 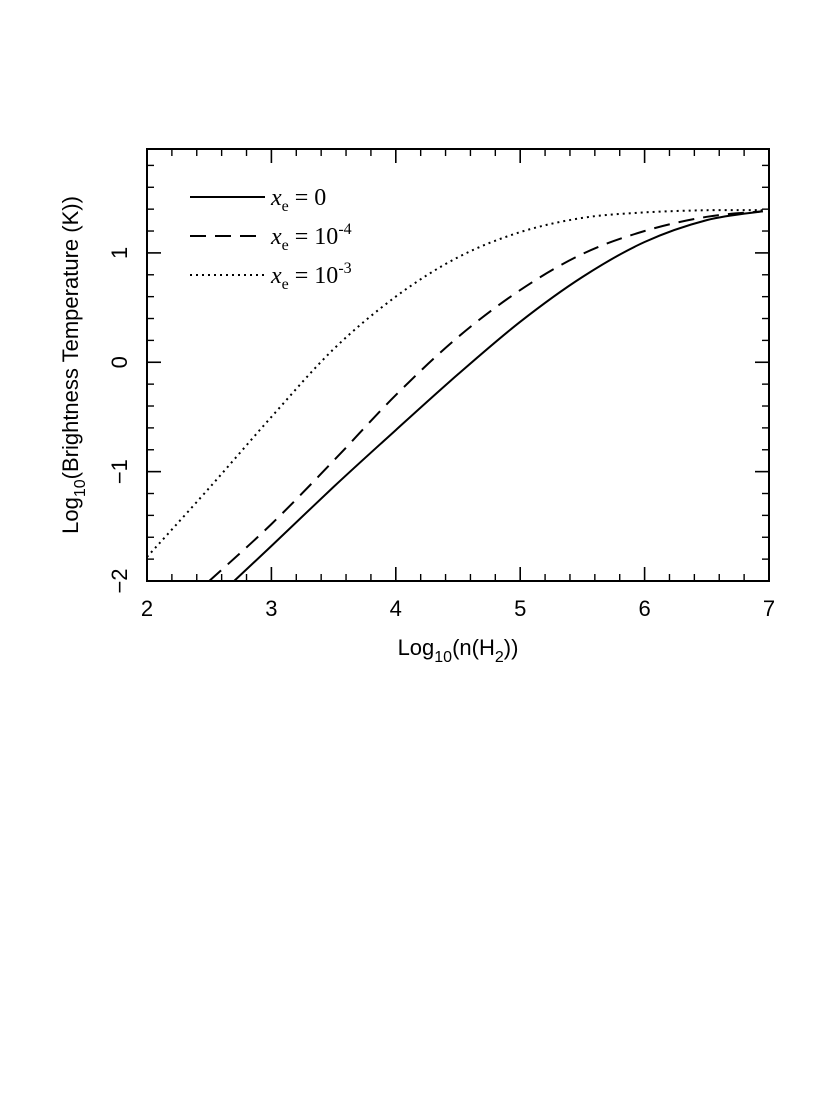 What do you see at coordinates (396, 608) in the screenshot?
I see `x-tick-label: 4` at bounding box center [396, 608].